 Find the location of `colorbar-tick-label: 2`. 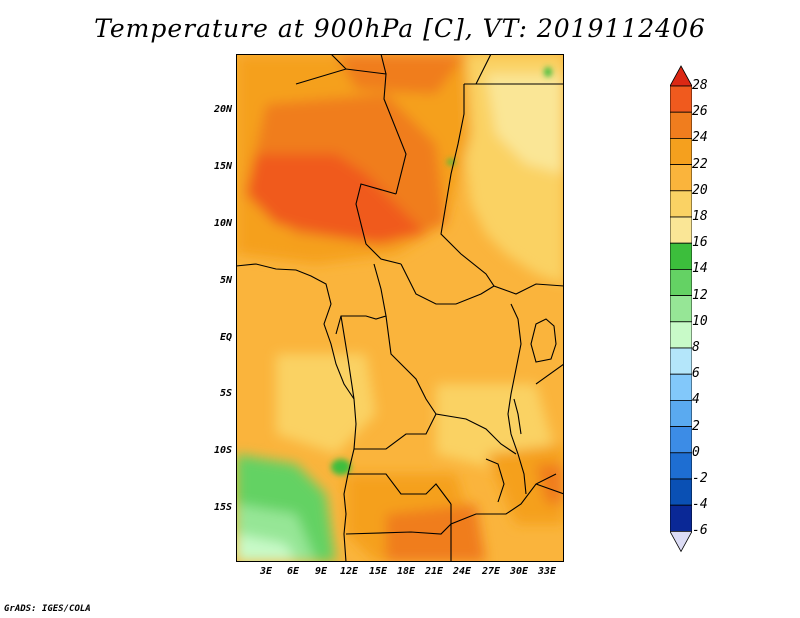

colorbar-tick-label: 2 is located at coordinates (696, 426).